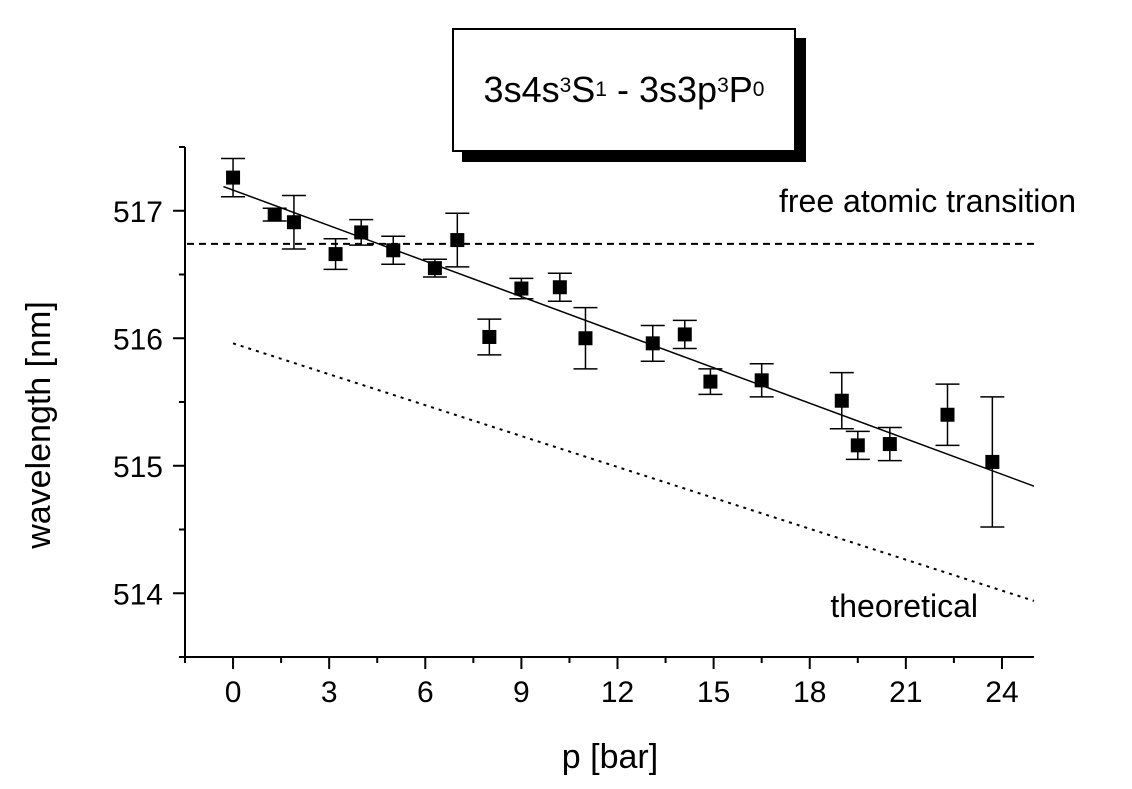  Describe the element at coordinates (713, 692) in the screenshot. I see `x-tick-label: 15` at that location.